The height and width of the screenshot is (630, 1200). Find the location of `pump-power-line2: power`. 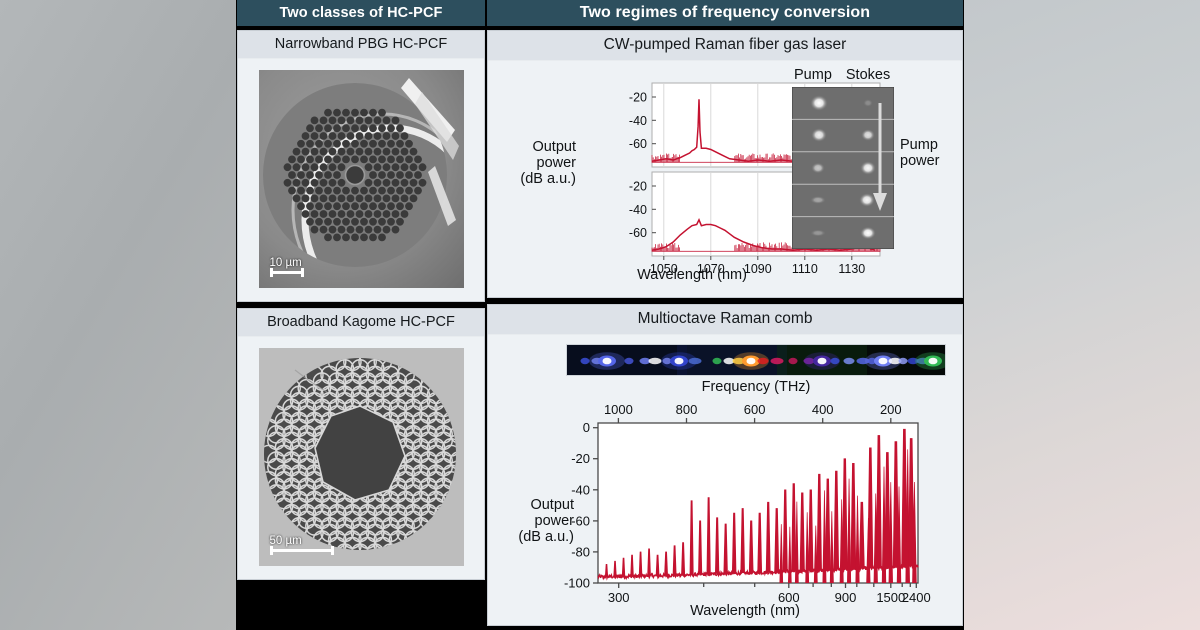

pump-power-line2: power is located at coordinates (920, 161).